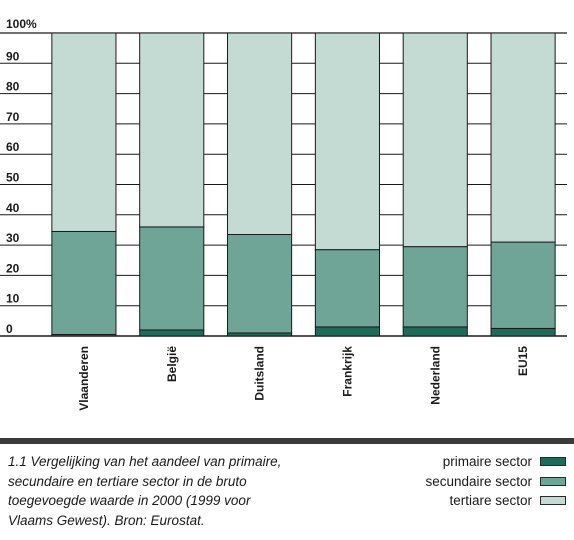  I want to click on legend-item-primaire: primaire sector, so click(495, 462).